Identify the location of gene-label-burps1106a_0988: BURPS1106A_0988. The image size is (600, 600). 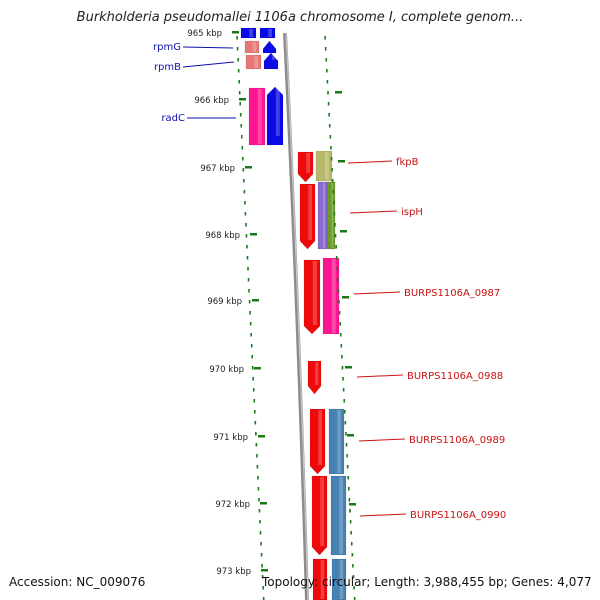
(455, 376).